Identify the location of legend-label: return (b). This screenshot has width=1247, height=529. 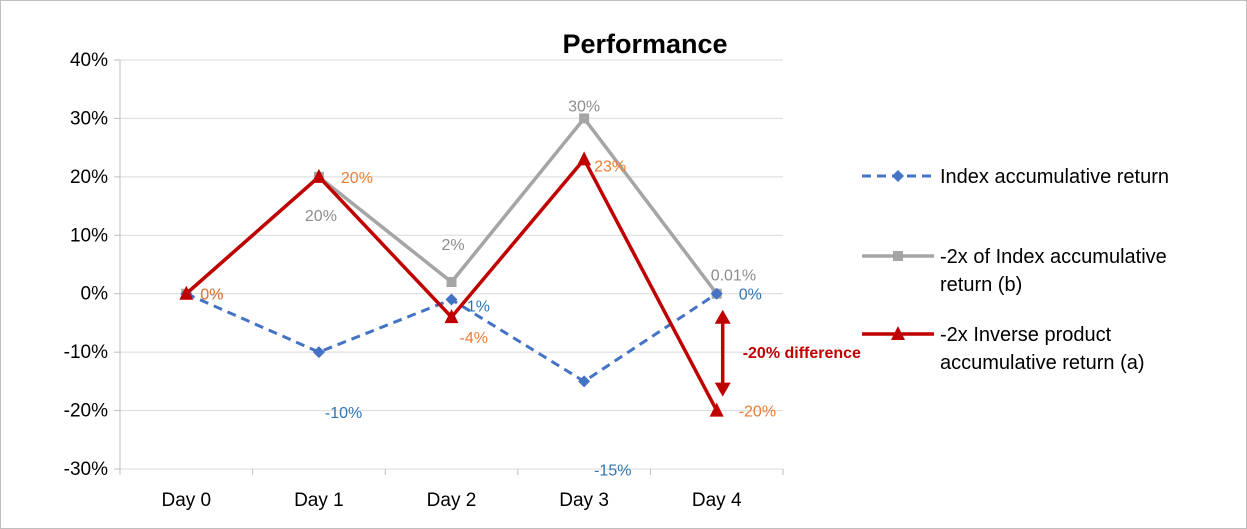
(981, 285).